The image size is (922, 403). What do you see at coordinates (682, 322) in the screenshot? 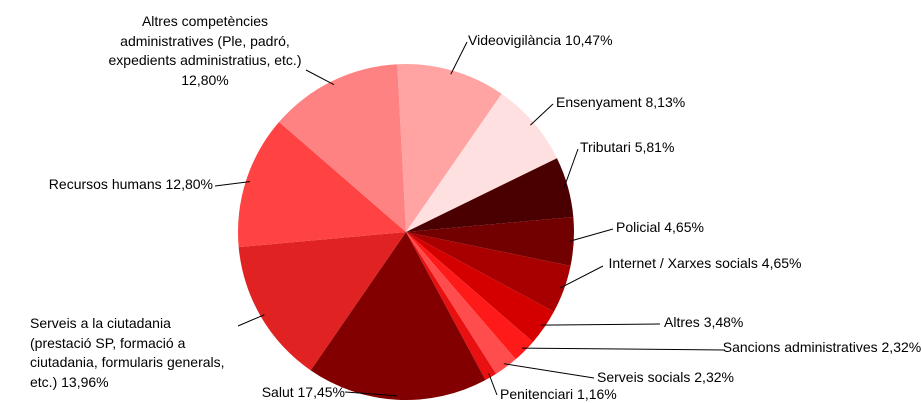
I see `category-name: Altres` at bounding box center [682, 322].